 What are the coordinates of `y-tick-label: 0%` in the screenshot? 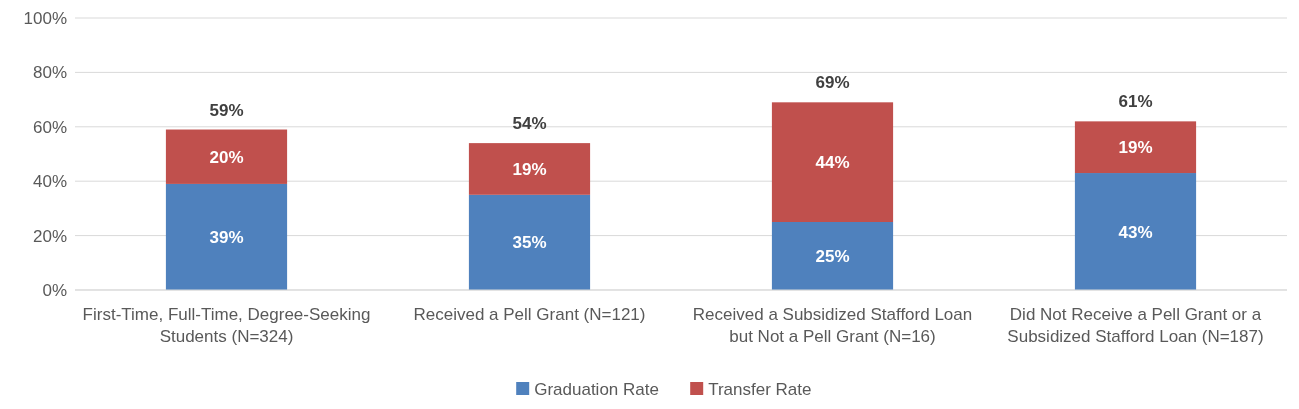 It's located at (54, 290).